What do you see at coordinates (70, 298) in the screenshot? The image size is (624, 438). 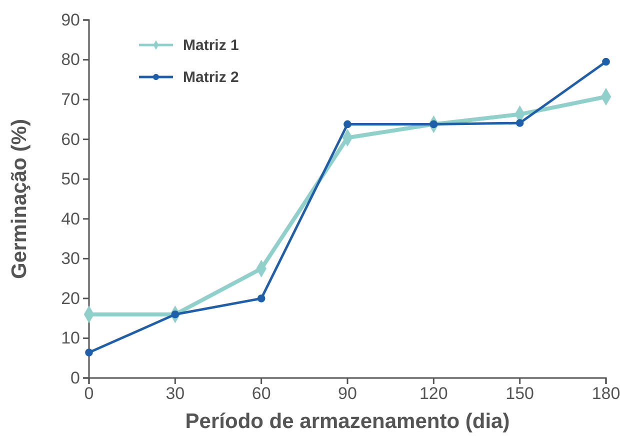 I see `y-tick-label: 20` at bounding box center [70, 298].